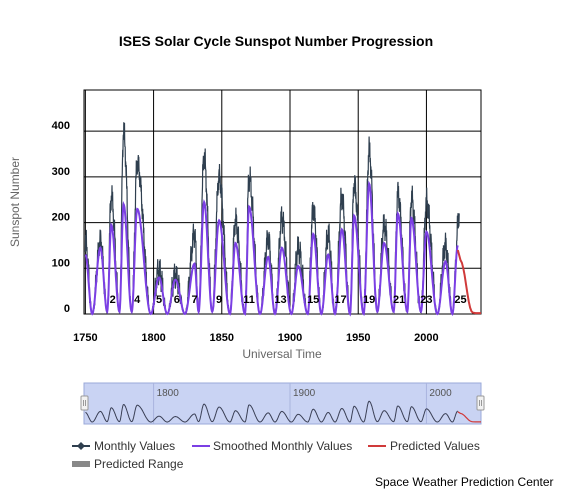 The width and height of the screenshot is (566, 499). I want to click on cycle-label: 23, so click(426, 300).